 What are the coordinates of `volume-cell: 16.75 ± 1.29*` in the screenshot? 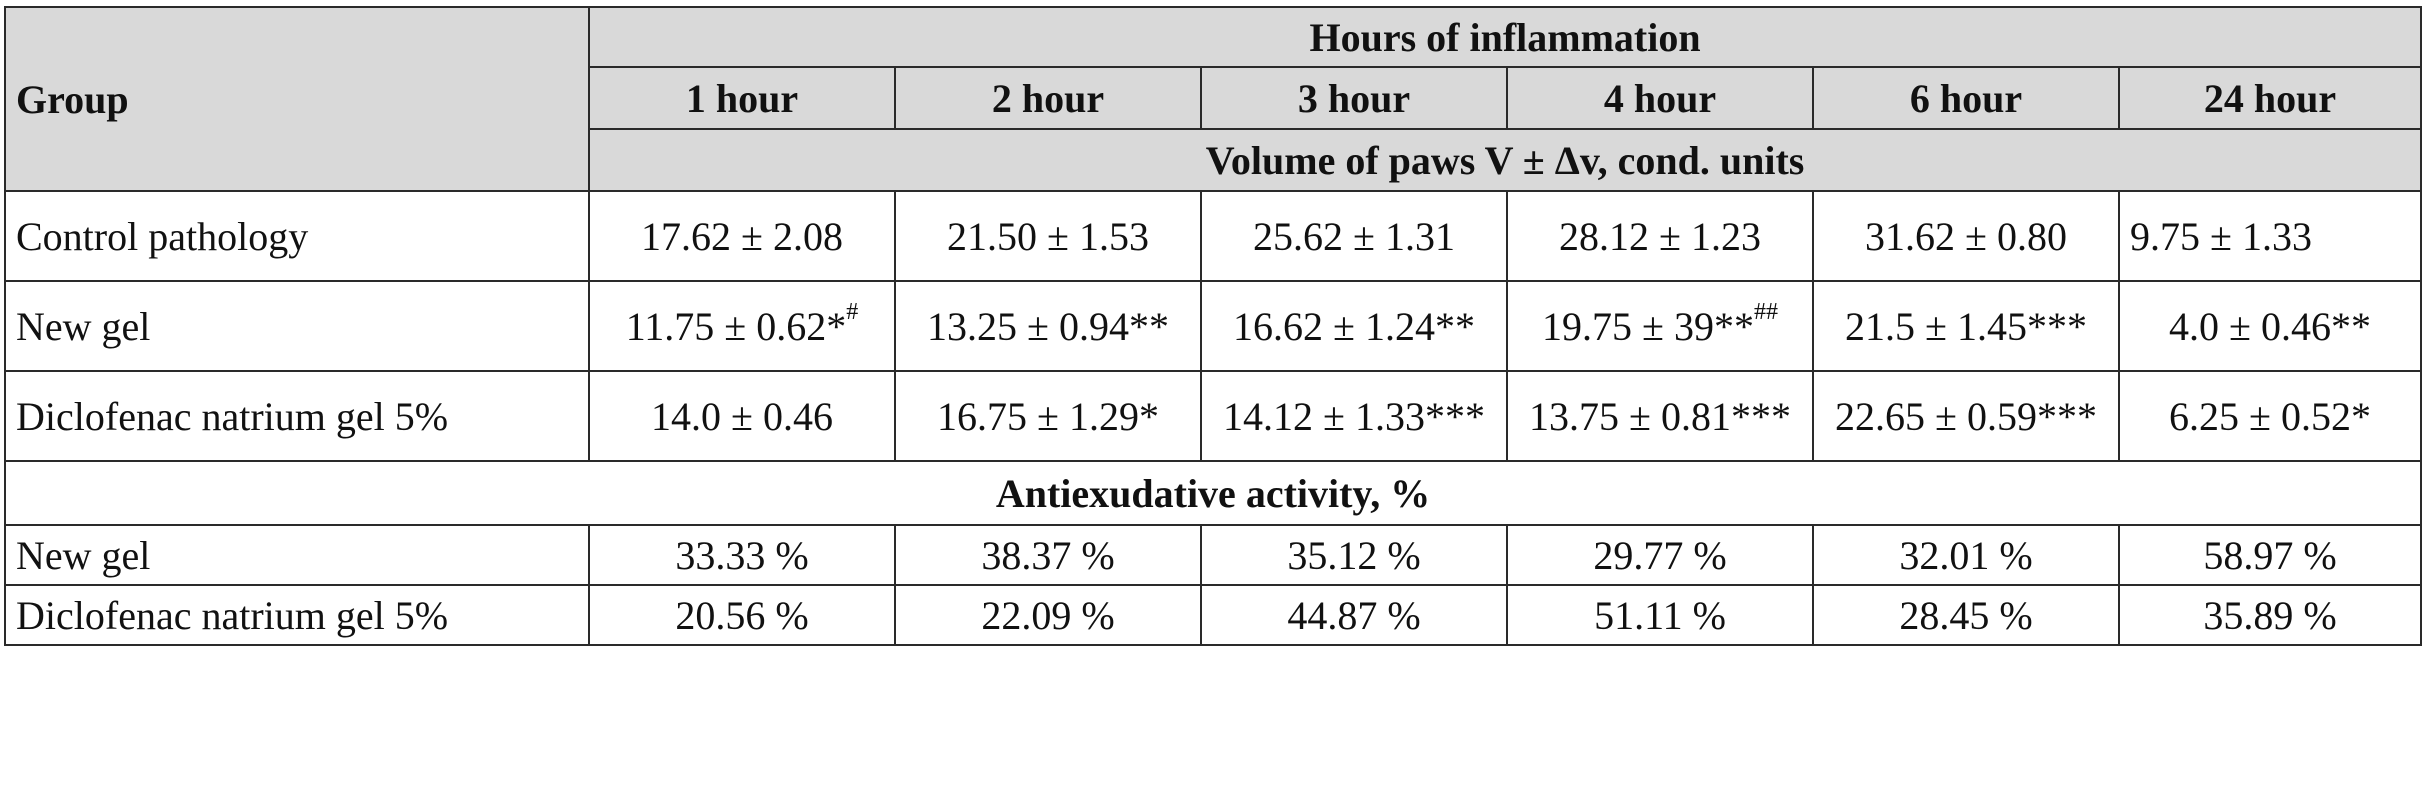 It's located at (1048, 416).